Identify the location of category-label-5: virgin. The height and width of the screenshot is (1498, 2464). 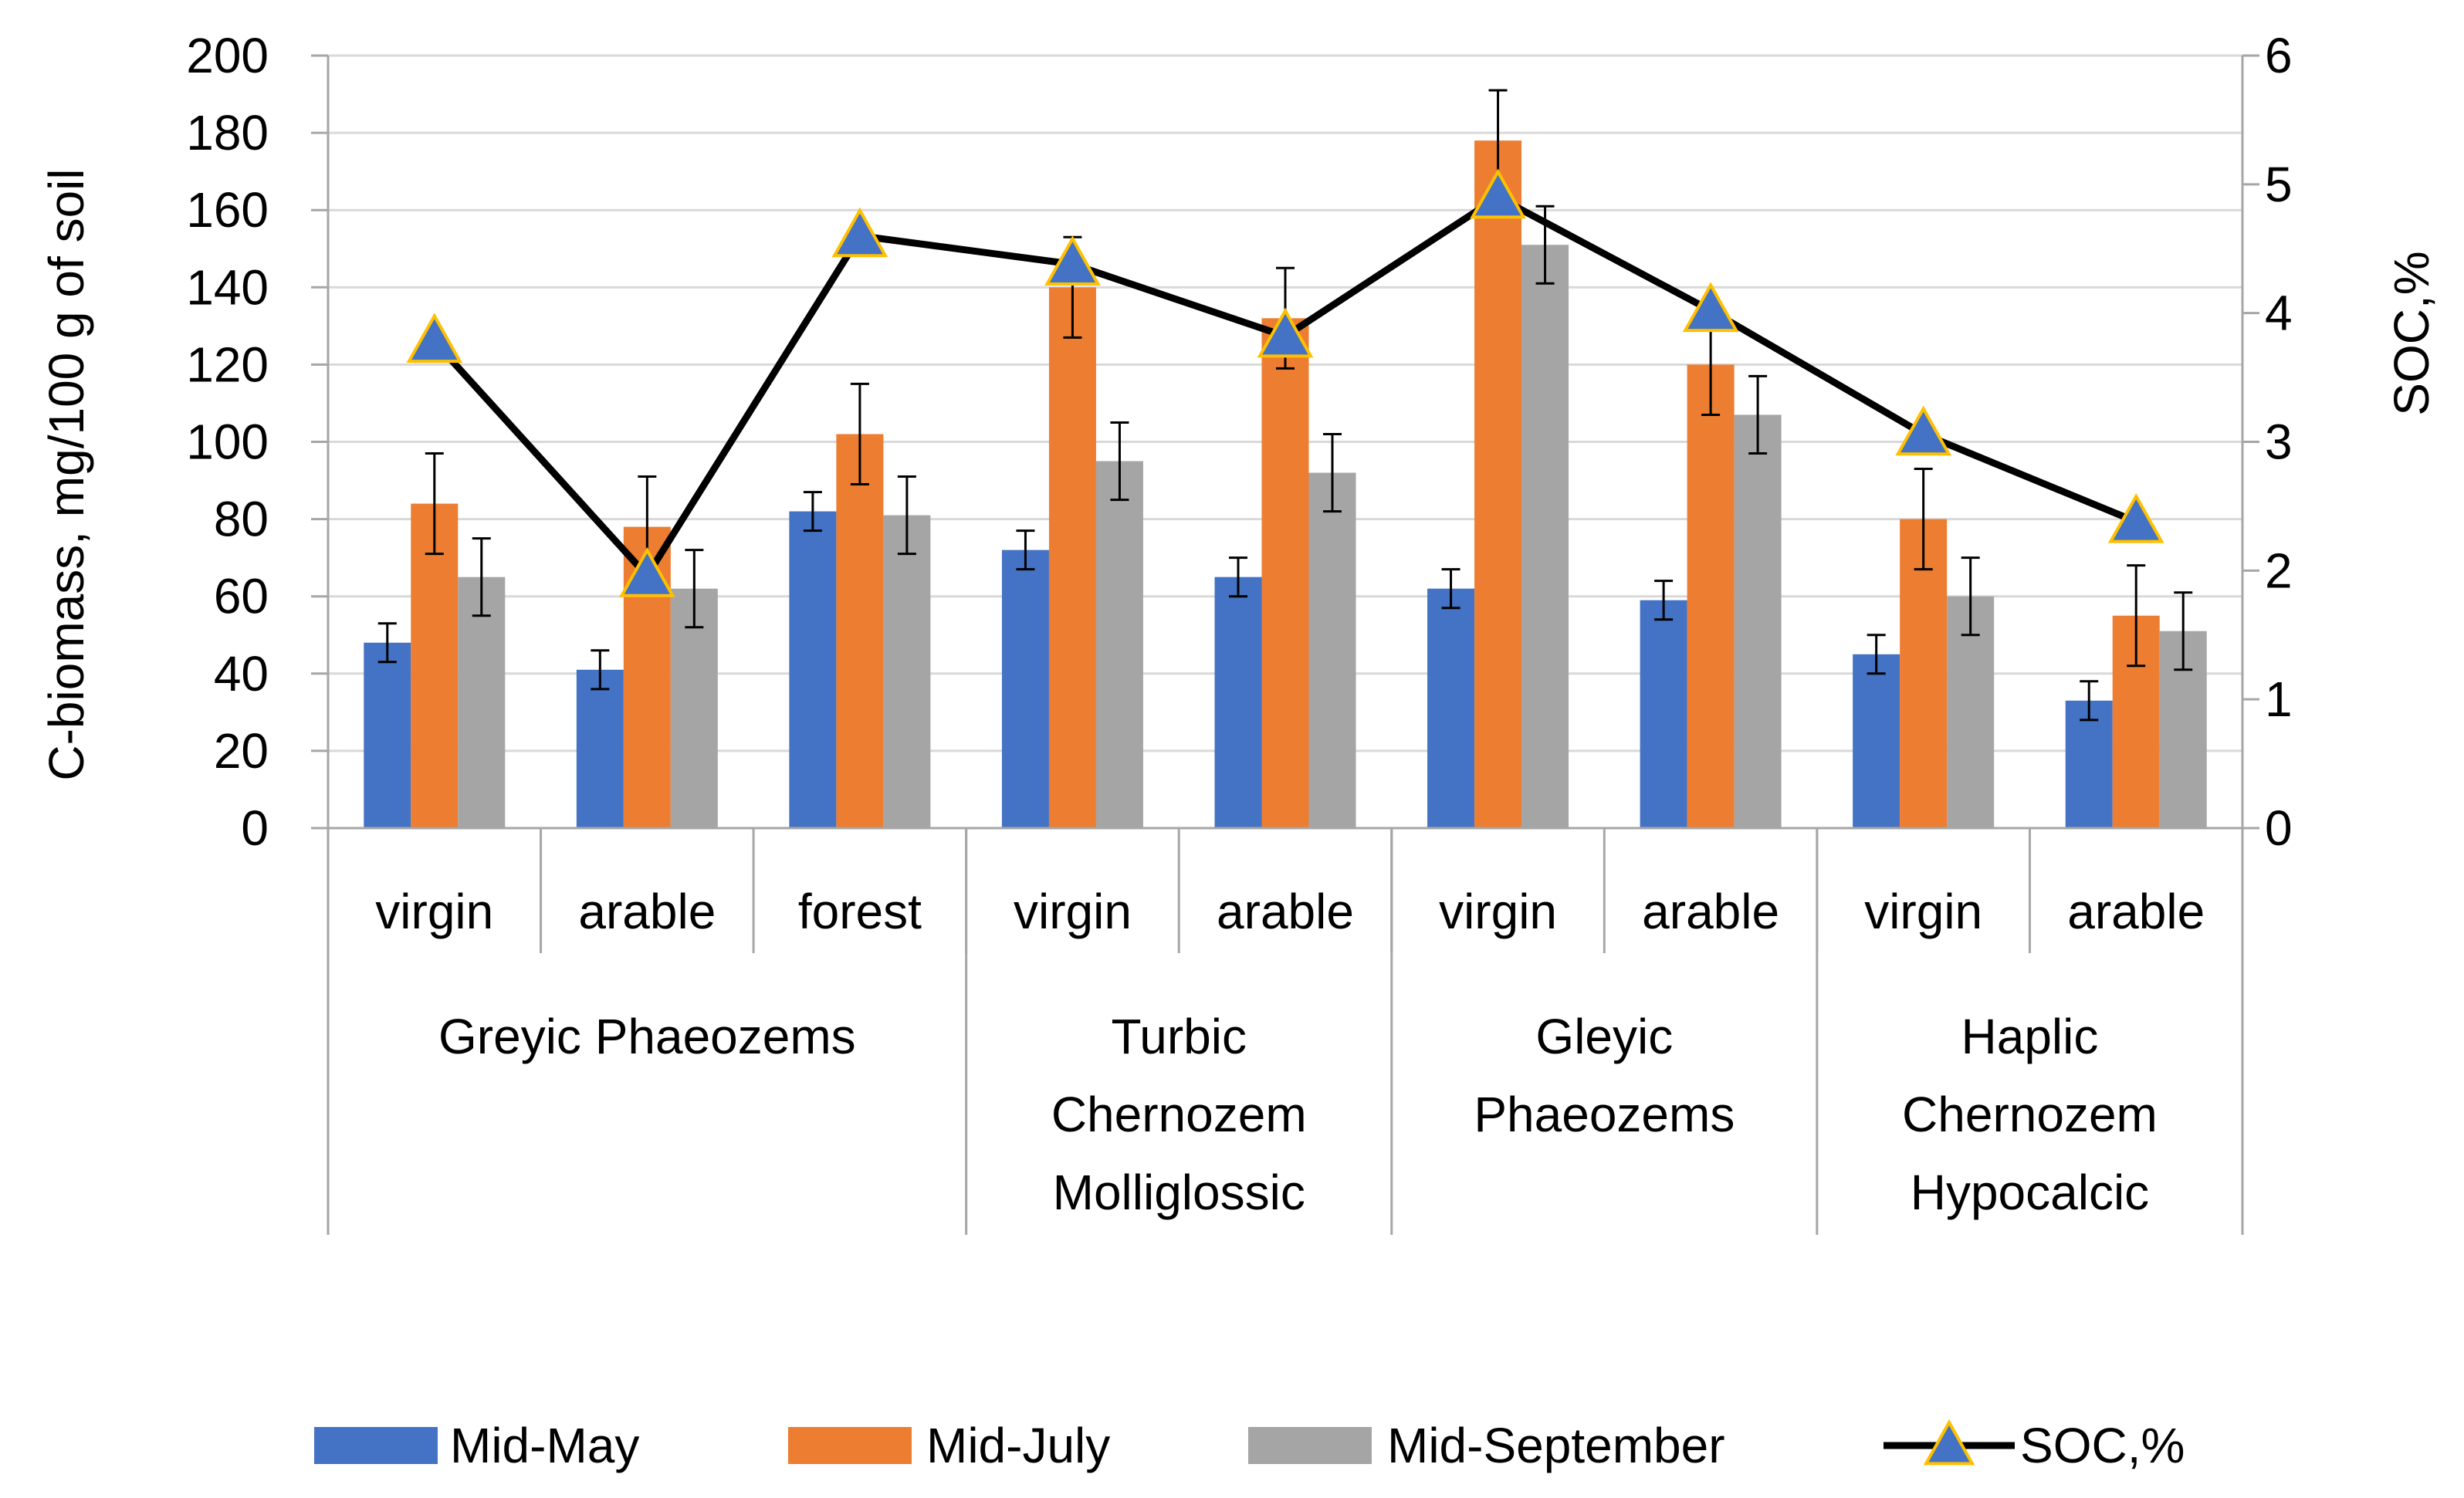
(1498, 911).